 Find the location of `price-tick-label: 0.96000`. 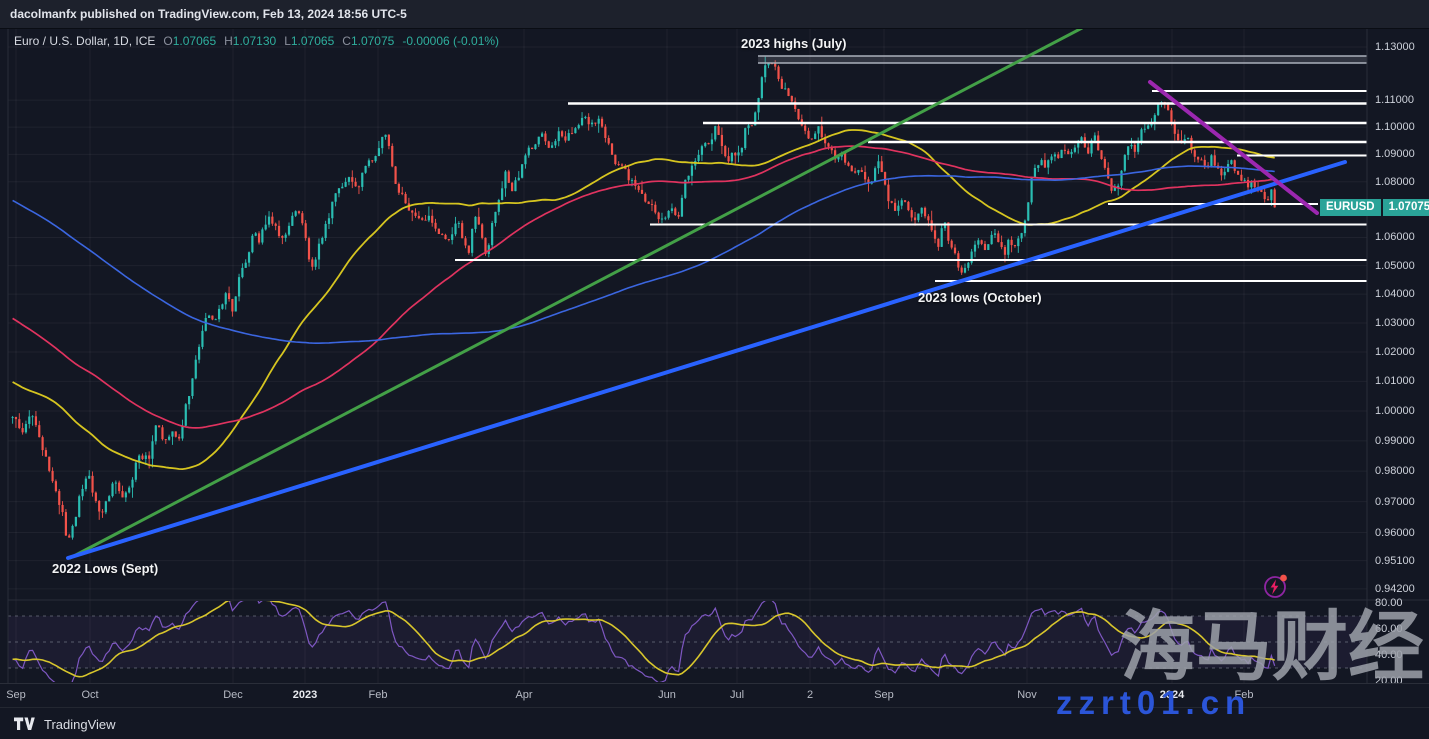

price-tick-label: 0.96000 is located at coordinates (1395, 532).